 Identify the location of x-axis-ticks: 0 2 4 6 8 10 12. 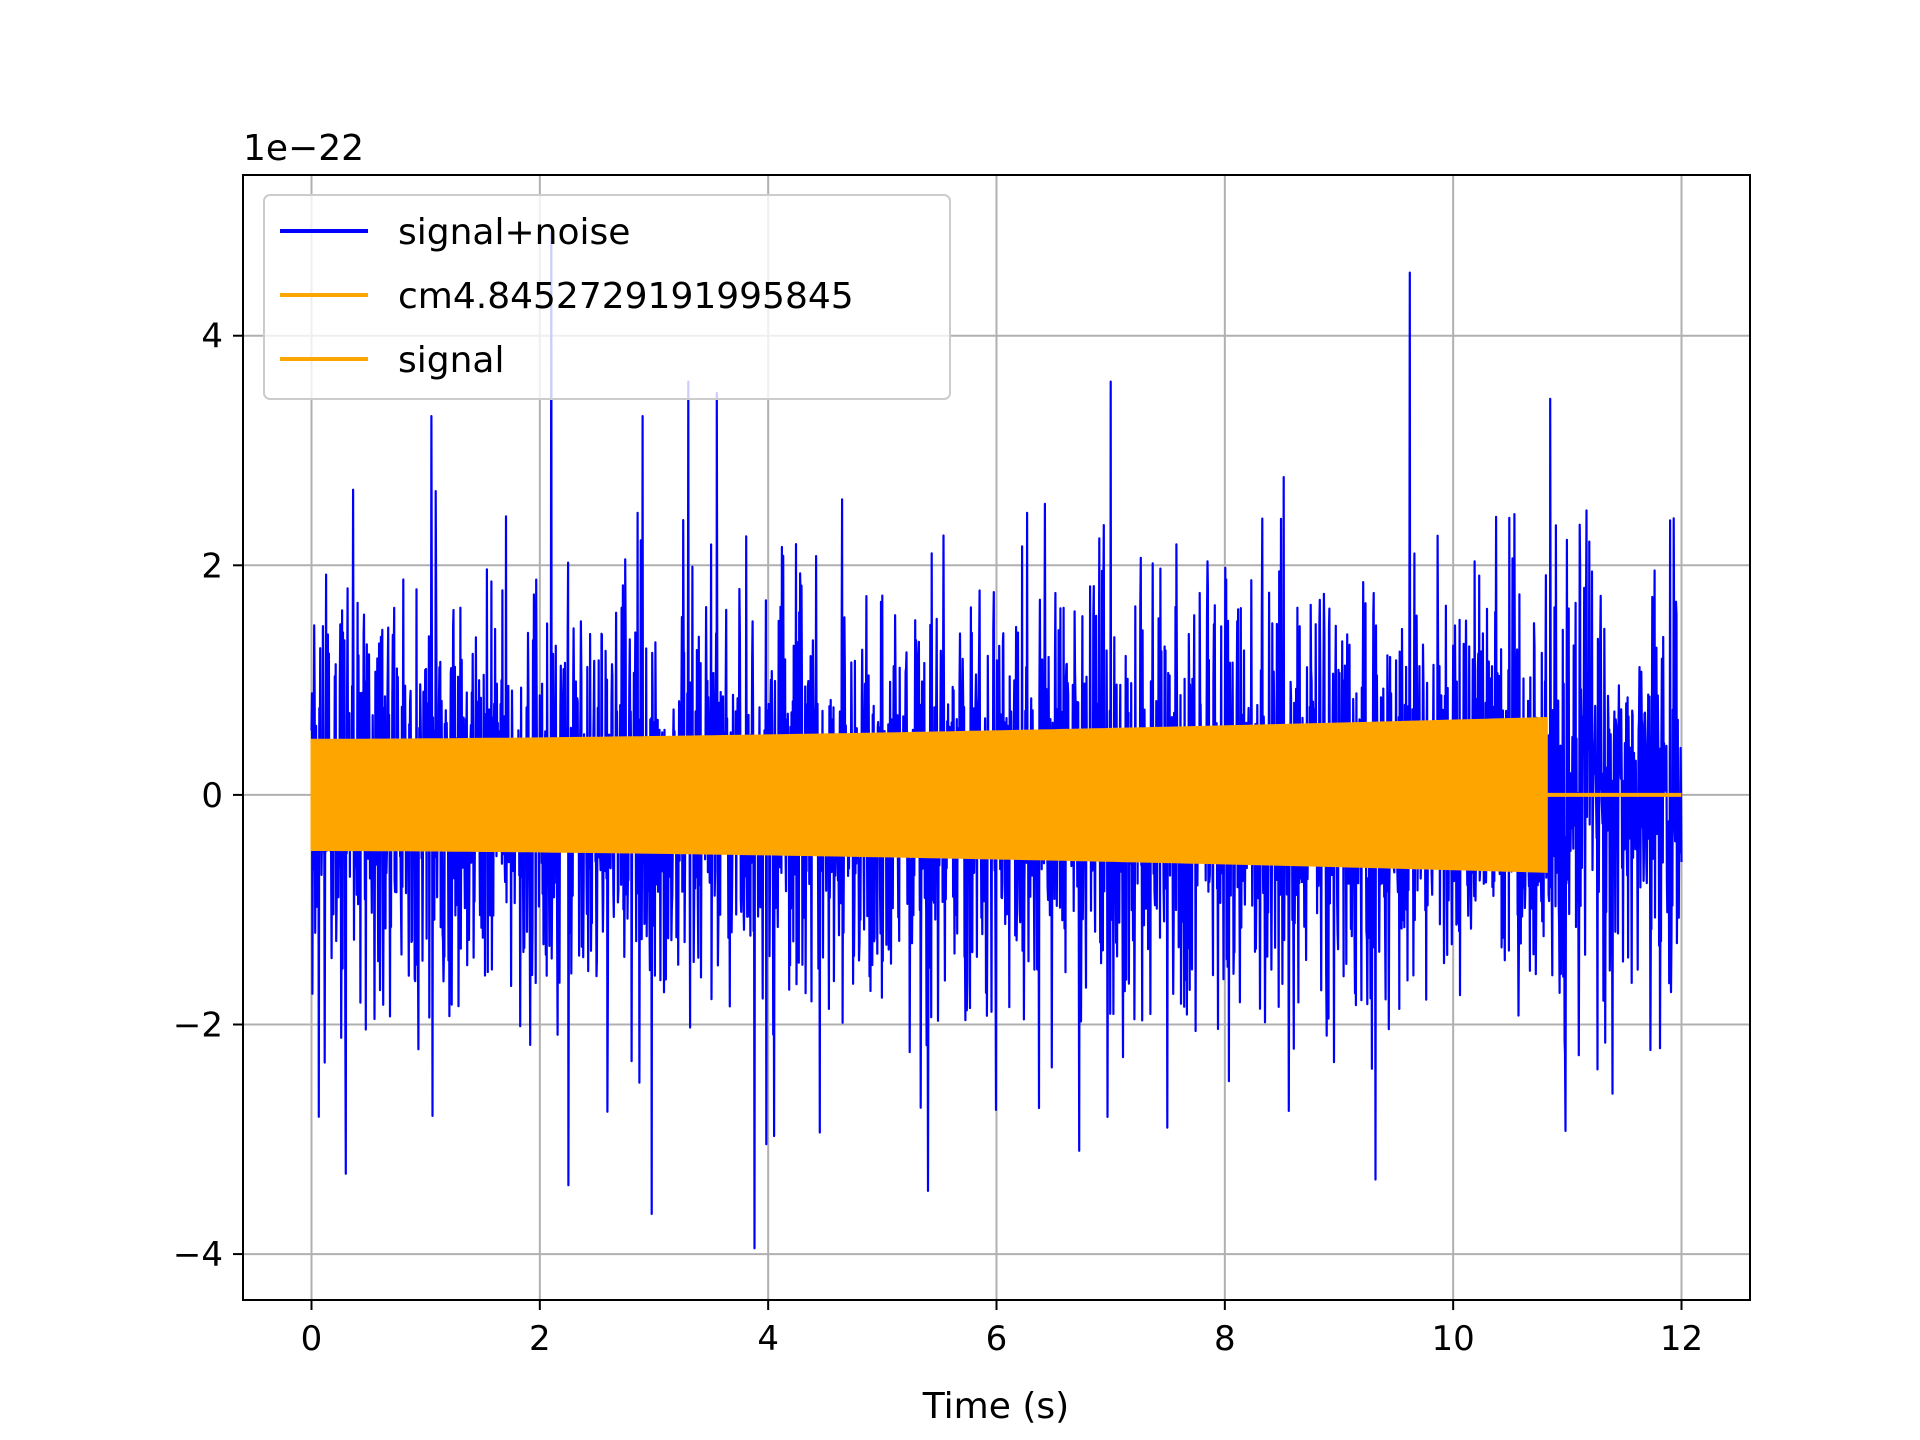
(1002, 1329).